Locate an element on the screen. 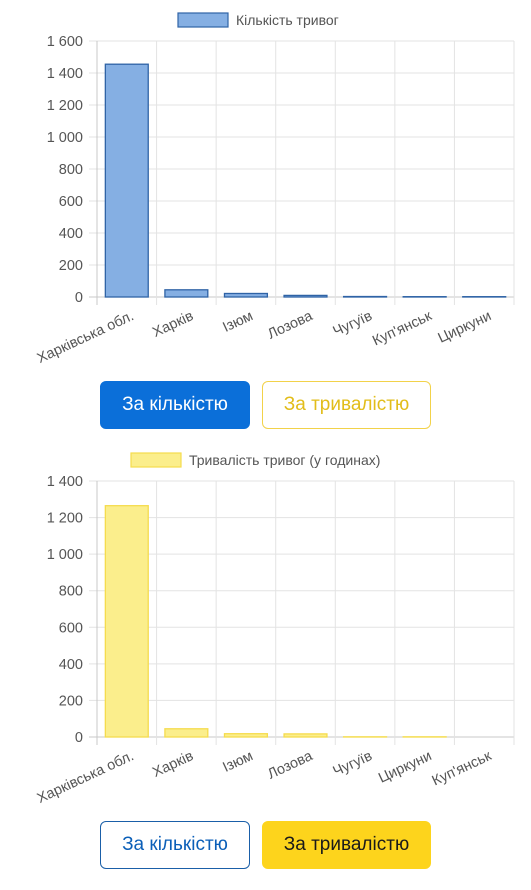  legend: Кількість тривог is located at coordinates (258, 20).